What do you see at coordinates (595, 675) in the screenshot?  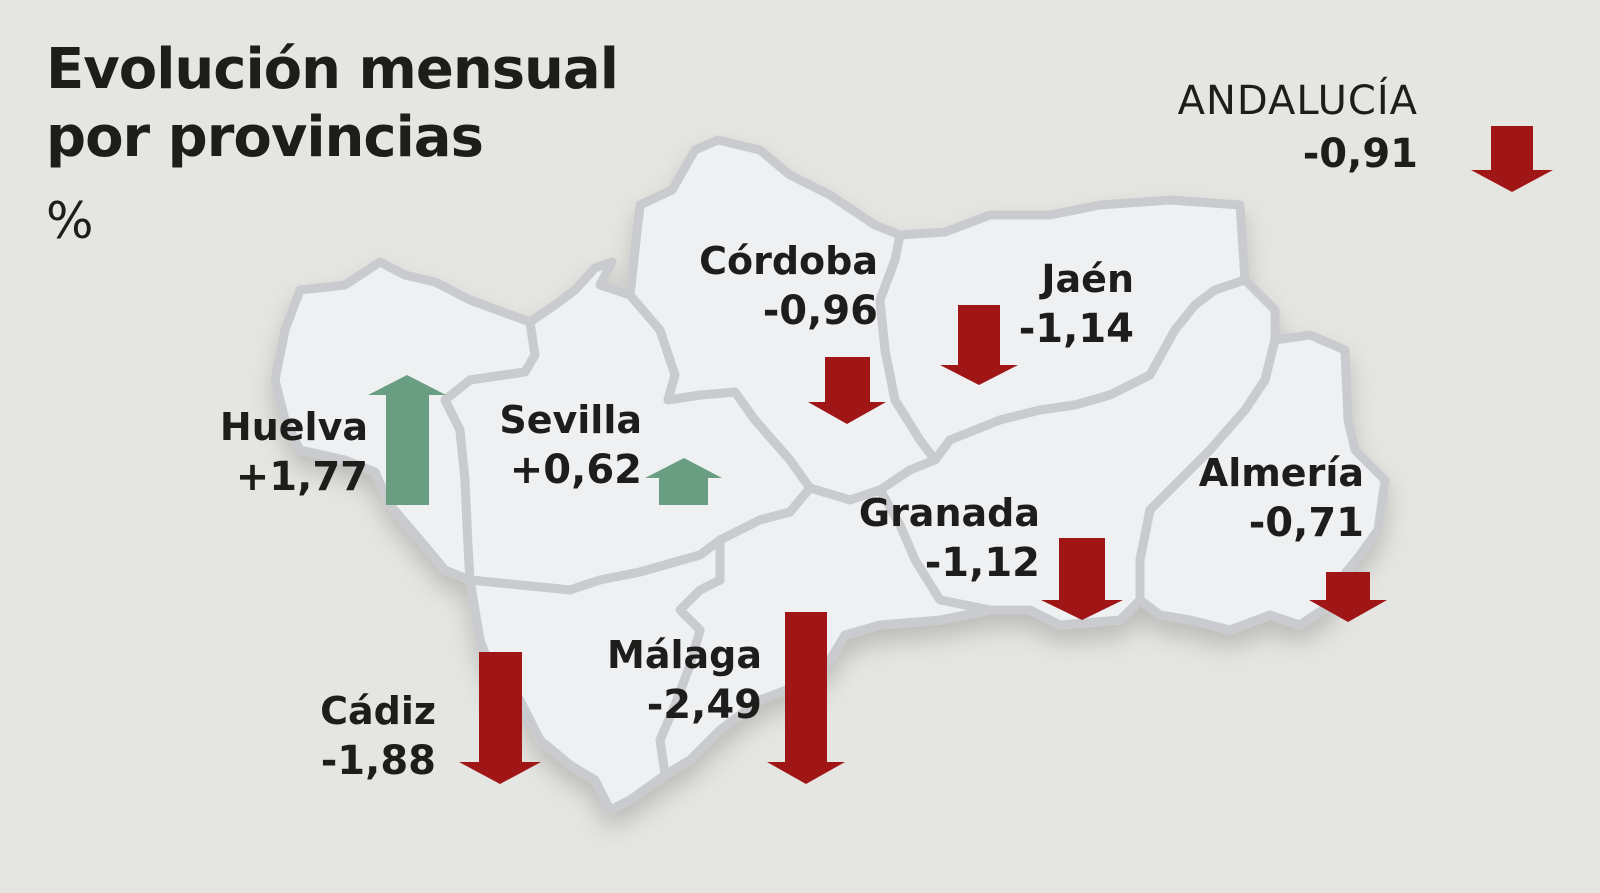 I see `province-cadiz` at bounding box center [595, 675].